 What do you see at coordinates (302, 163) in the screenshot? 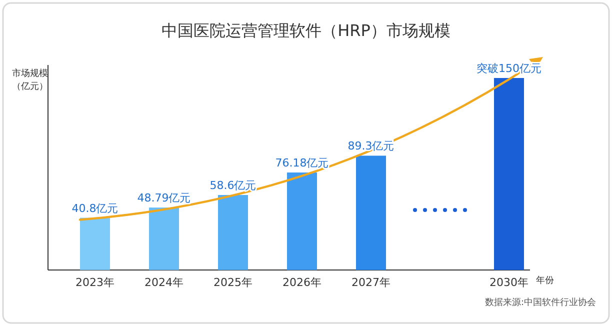
I see `data-label: 76.18亿元` at bounding box center [302, 163].